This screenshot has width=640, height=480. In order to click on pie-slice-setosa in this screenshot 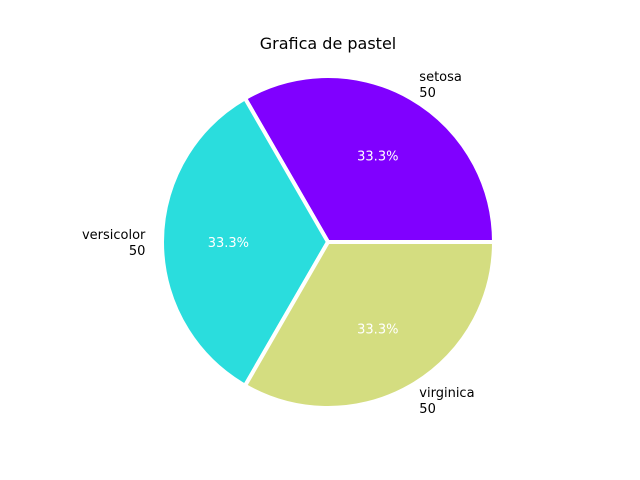, I will do `click(369, 159)`.